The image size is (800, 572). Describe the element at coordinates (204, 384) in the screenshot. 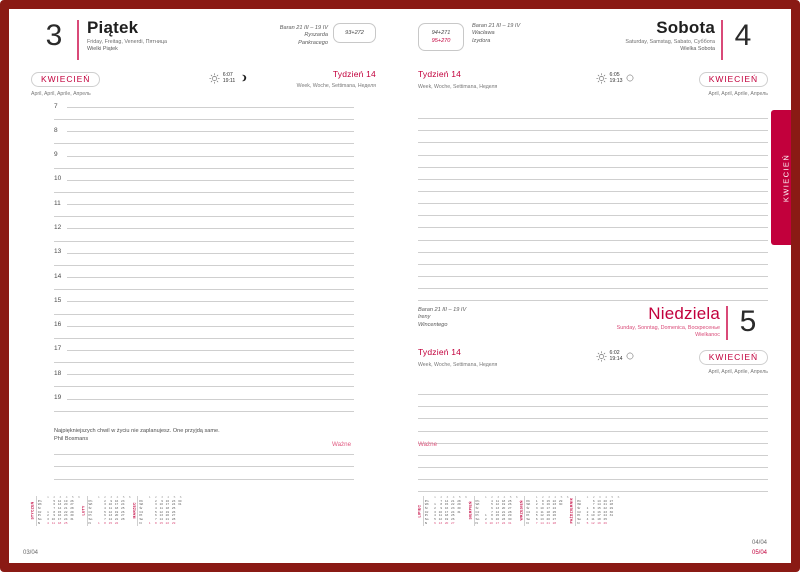

I see `hour-slot: 18` at that location.